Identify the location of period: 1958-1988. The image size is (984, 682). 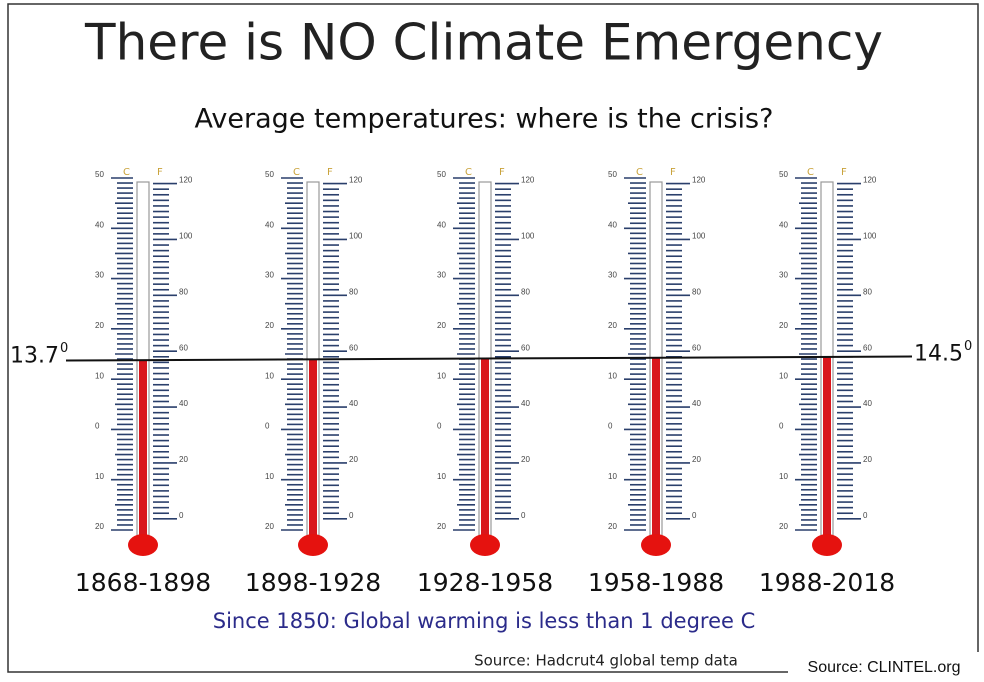
(656, 582).